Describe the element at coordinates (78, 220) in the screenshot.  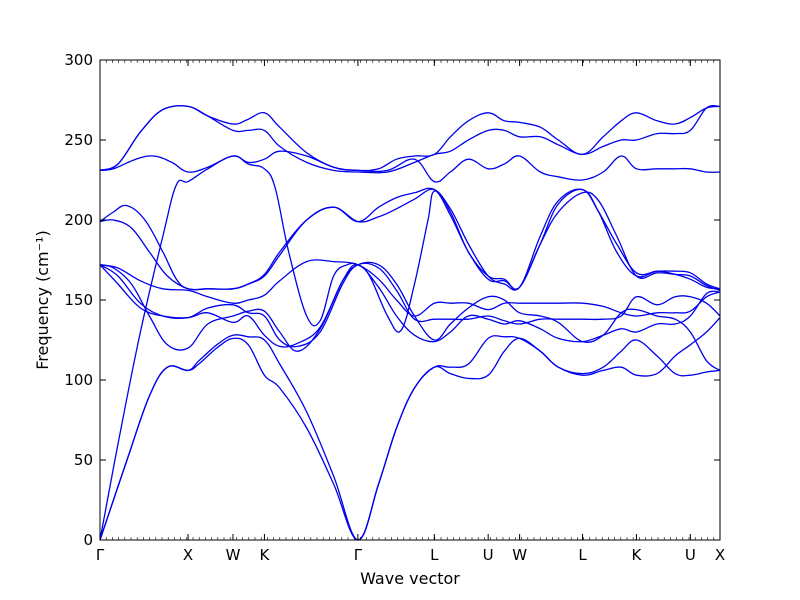
I see `y-tick-label: 200` at that location.